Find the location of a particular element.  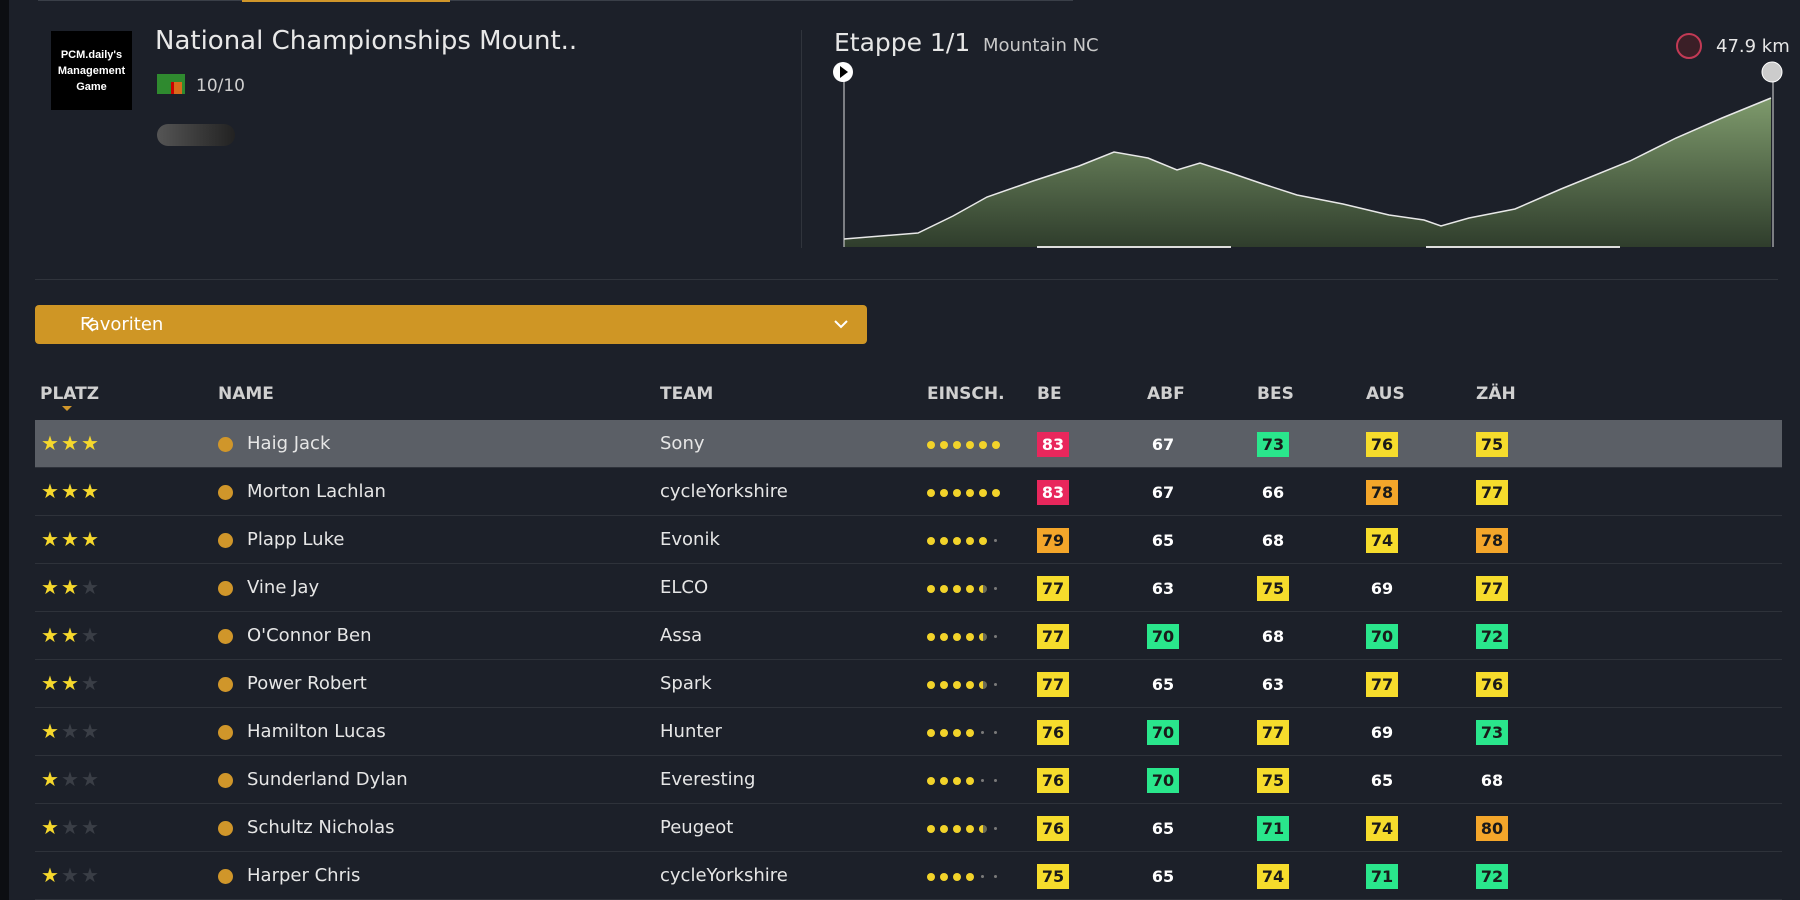

column-header: NAME is located at coordinates (246, 394).